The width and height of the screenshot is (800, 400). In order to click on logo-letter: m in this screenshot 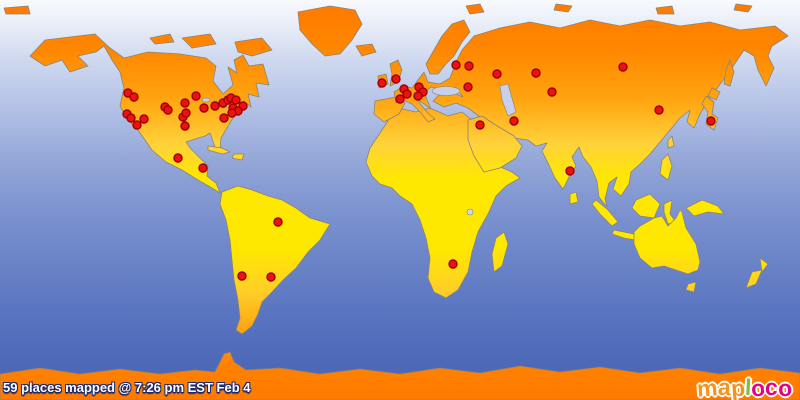, I will do `click(707, 387)`.